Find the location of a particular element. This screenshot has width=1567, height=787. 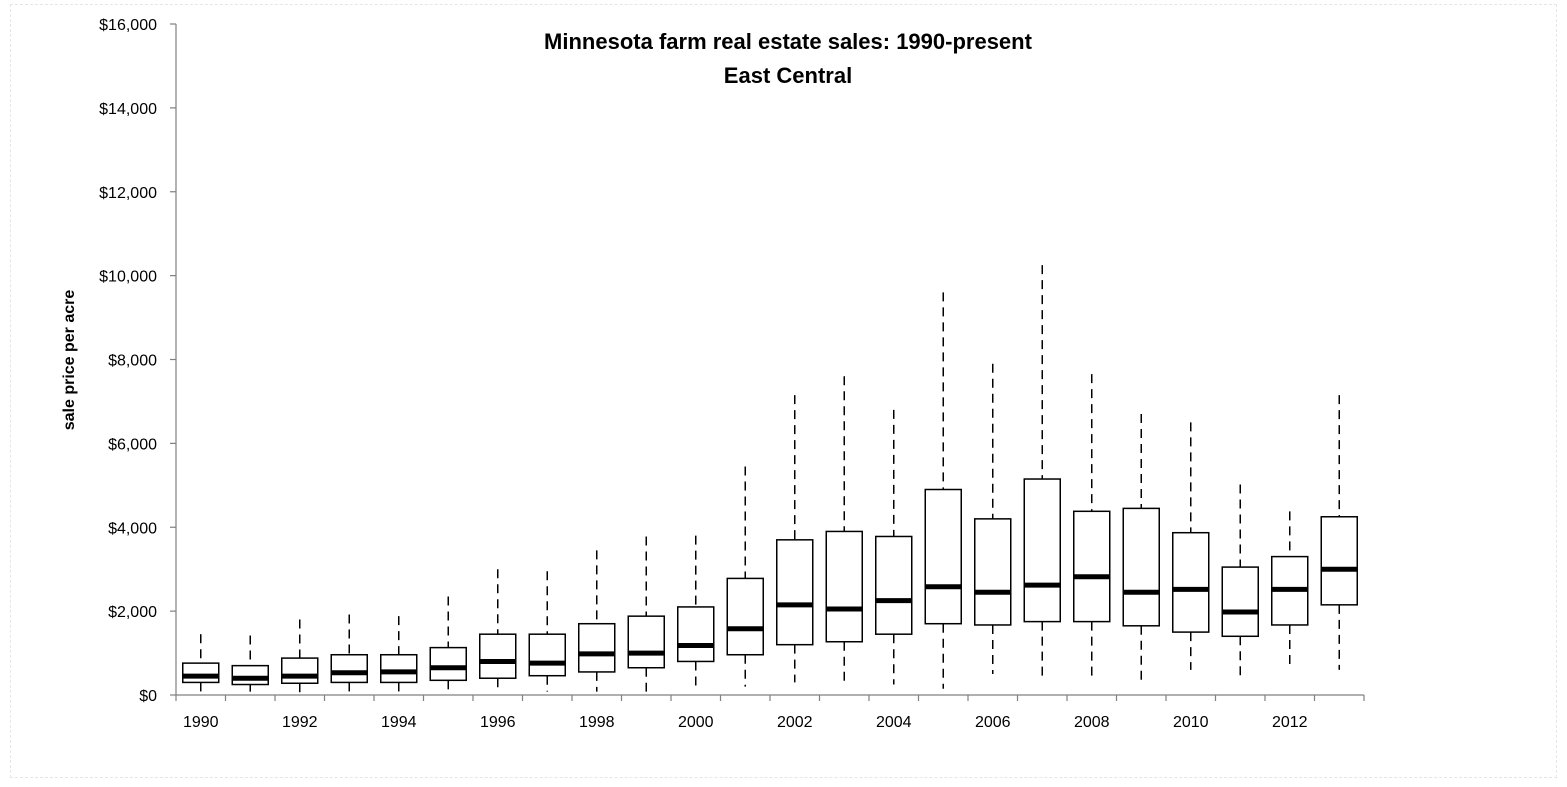

y-tick-label: $14,000 is located at coordinates (128, 109).